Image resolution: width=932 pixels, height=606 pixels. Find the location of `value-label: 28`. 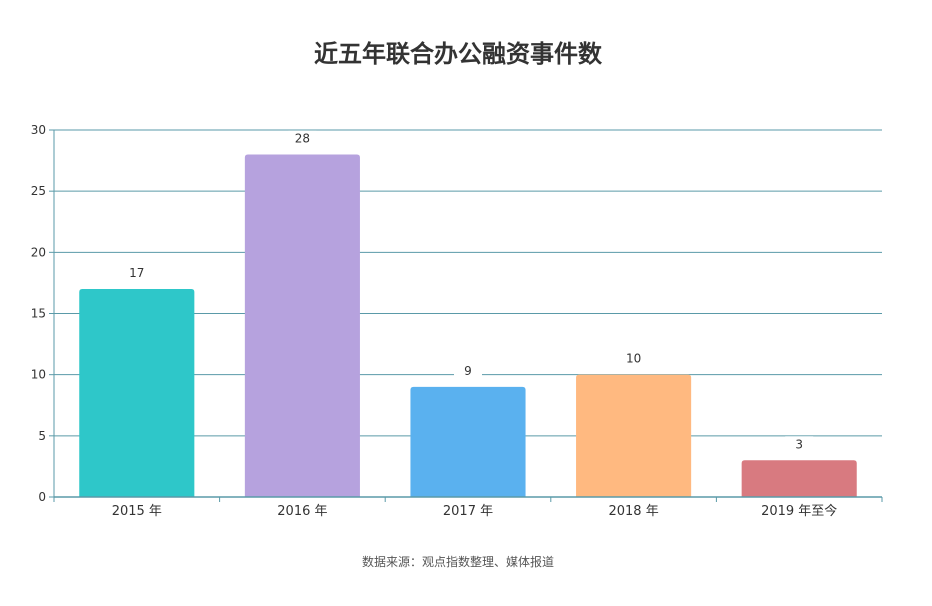

value-label: 28 is located at coordinates (302, 138).